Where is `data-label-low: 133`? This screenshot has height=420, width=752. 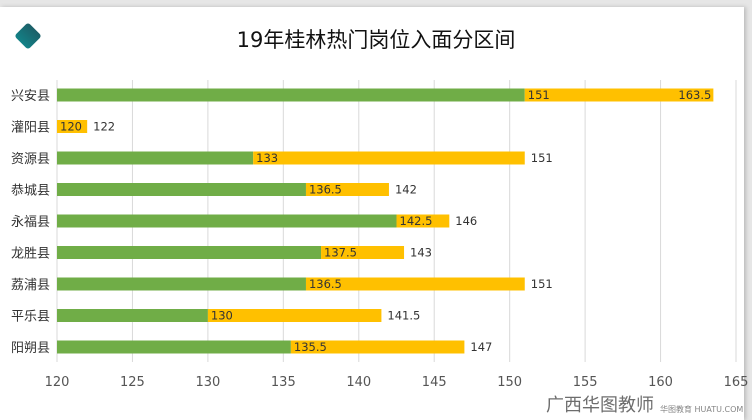 data-label-low: 133 is located at coordinates (267, 158).